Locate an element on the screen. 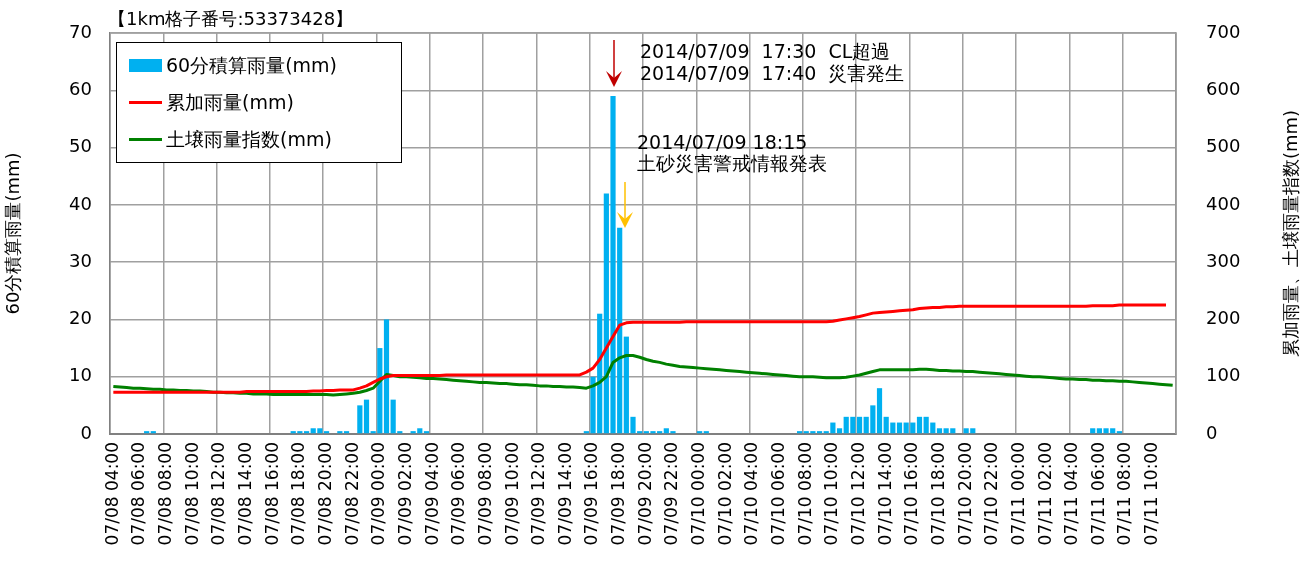 This screenshot has width=1310, height=569. y-tick-label: 0 is located at coordinates (86, 432).